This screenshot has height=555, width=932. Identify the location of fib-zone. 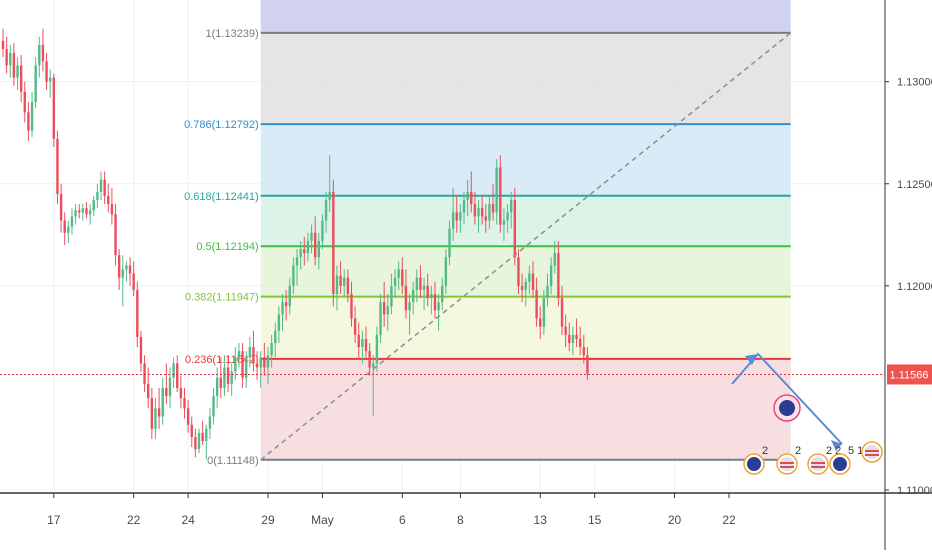
(525, 221).